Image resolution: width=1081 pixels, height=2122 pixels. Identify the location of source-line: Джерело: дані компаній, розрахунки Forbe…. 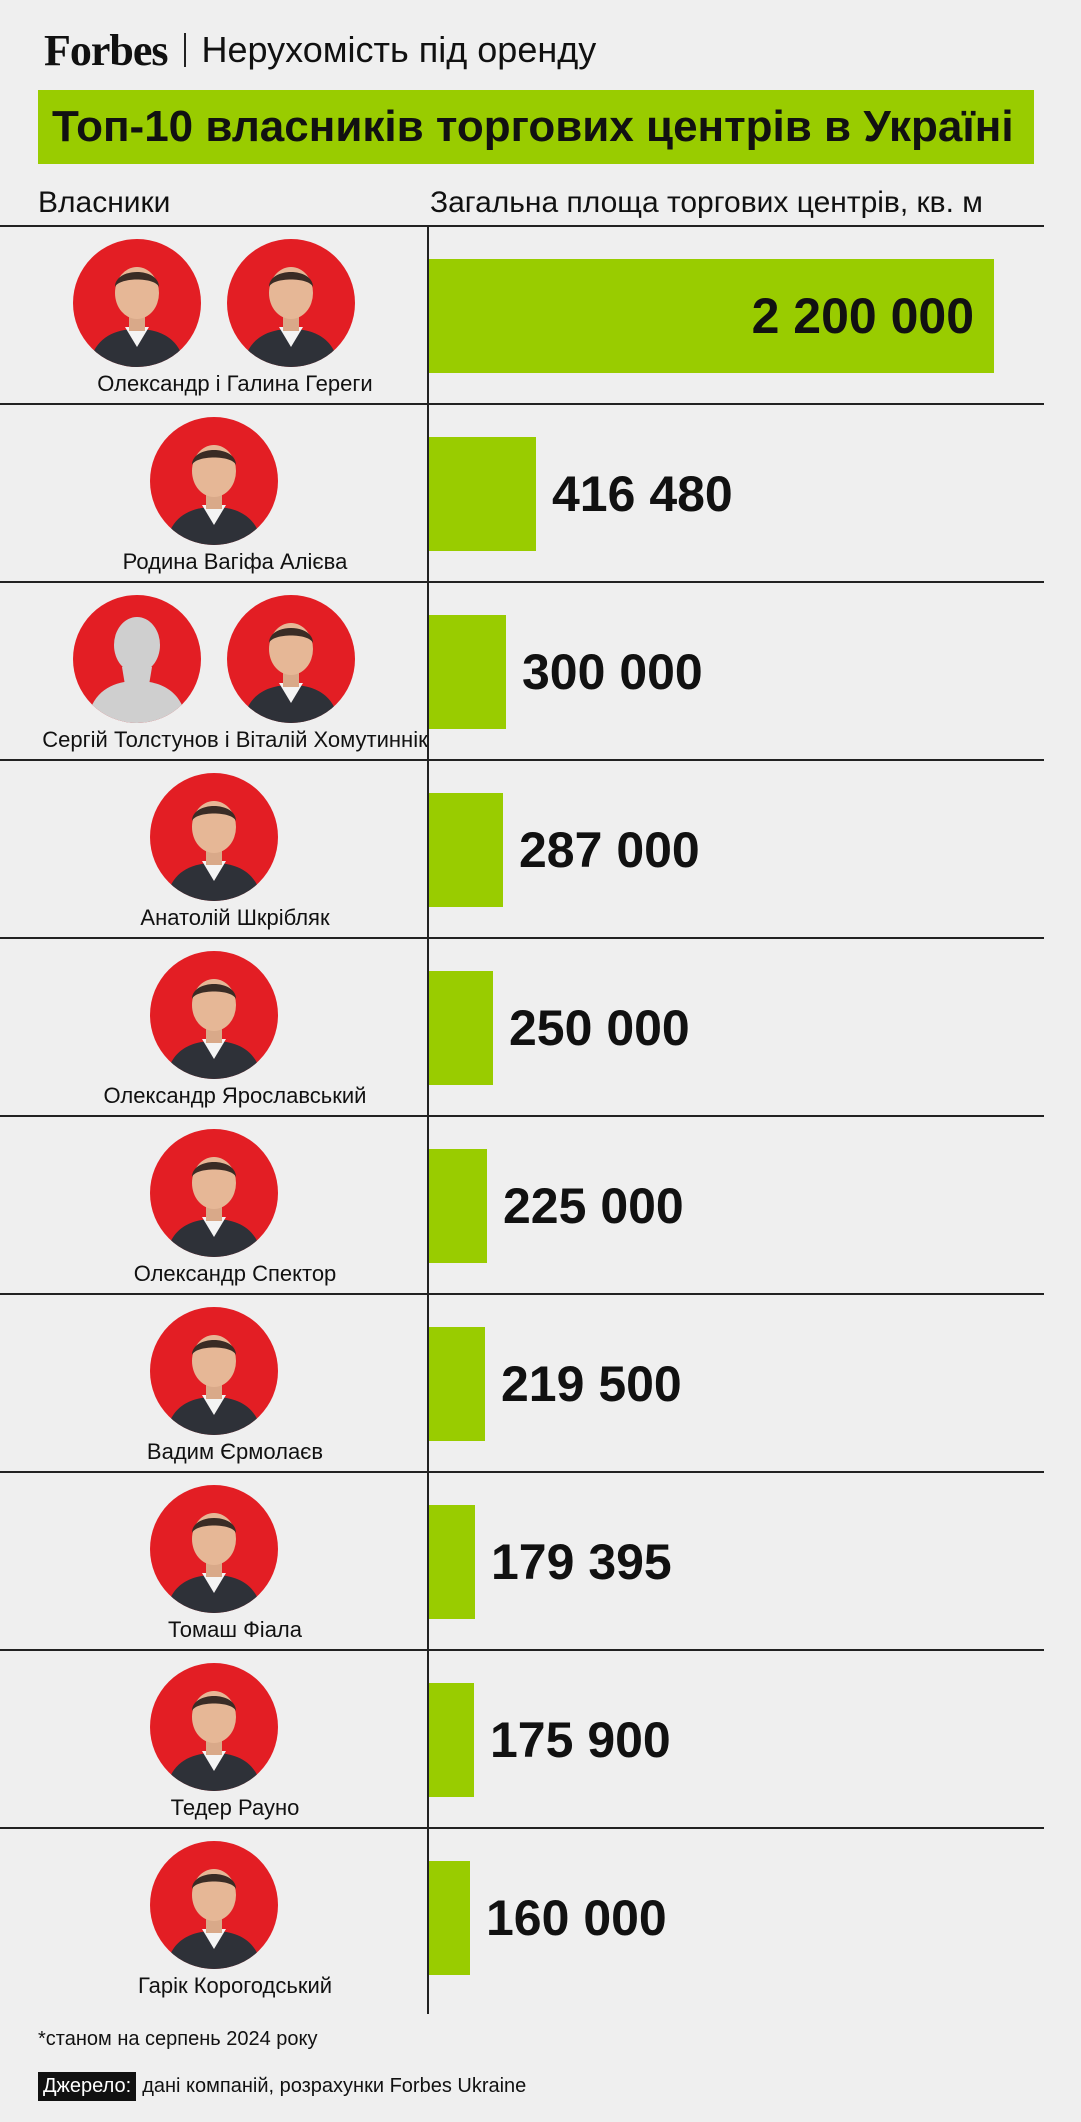
(282, 2086).